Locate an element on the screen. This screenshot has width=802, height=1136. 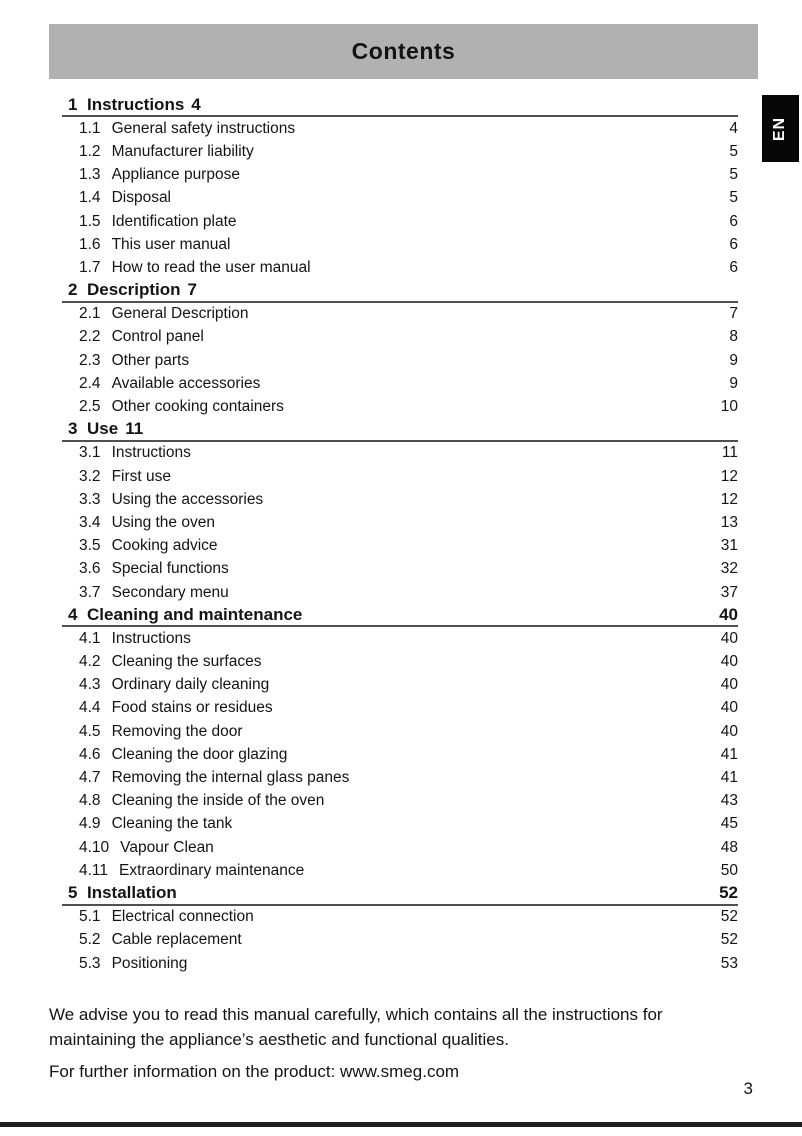
toc-entry-number: 2.1 is located at coordinates (90, 314).